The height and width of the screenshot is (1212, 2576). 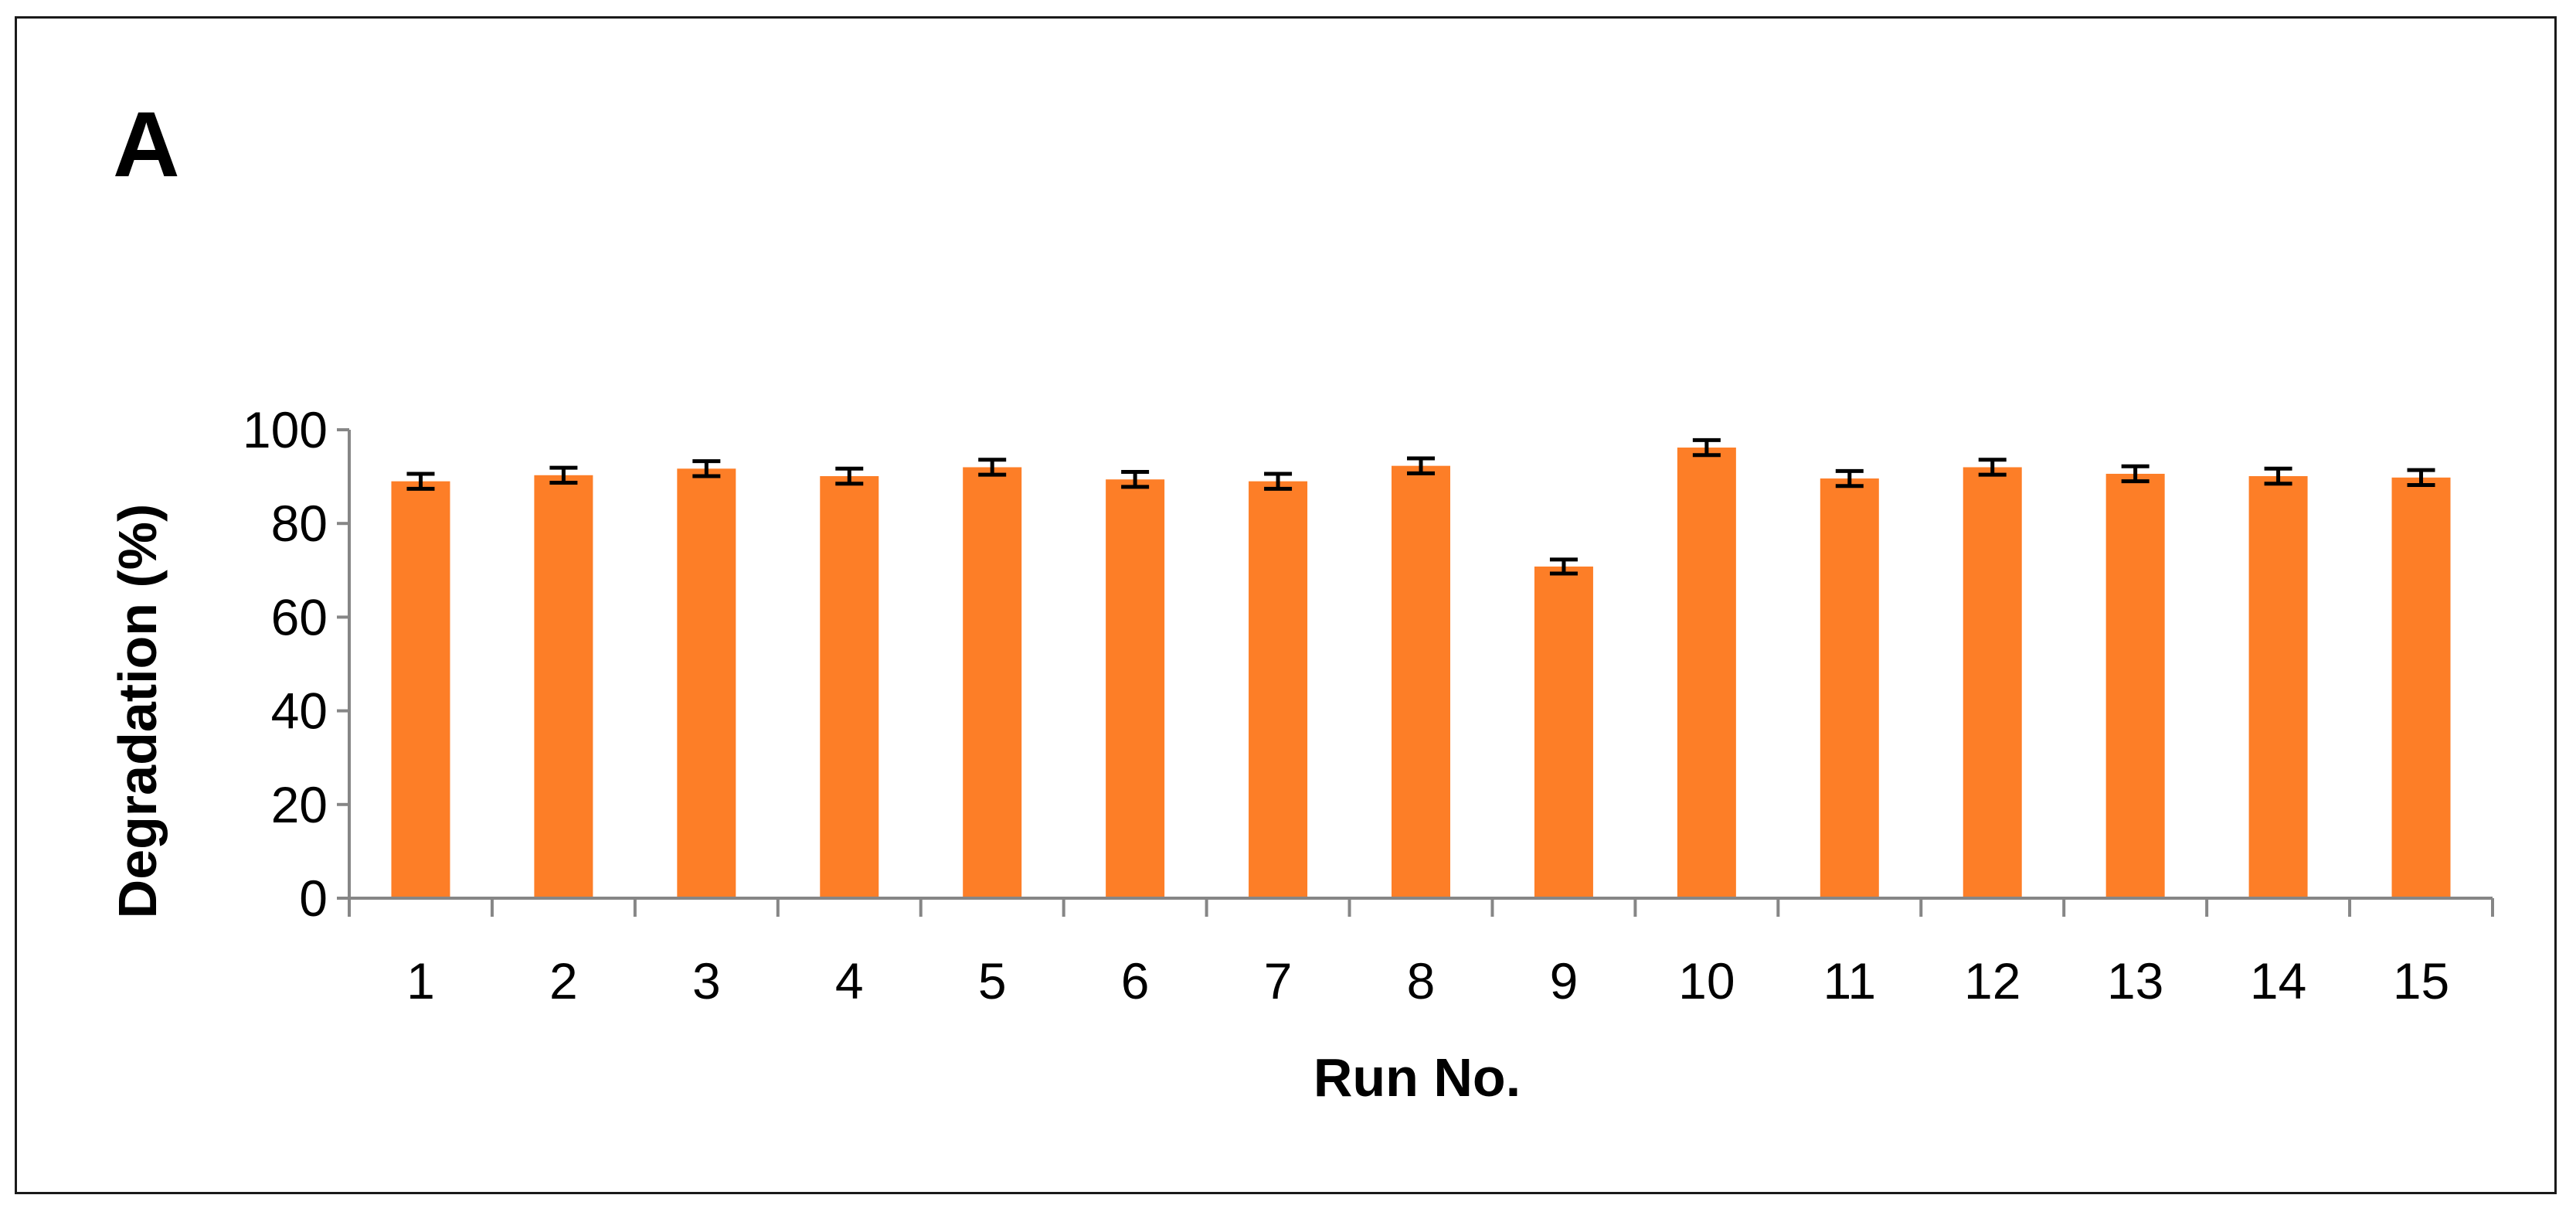 What do you see at coordinates (299, 616) in the screenshot?
I see `y-tick-label: 60` at bounding box center [299, 616].